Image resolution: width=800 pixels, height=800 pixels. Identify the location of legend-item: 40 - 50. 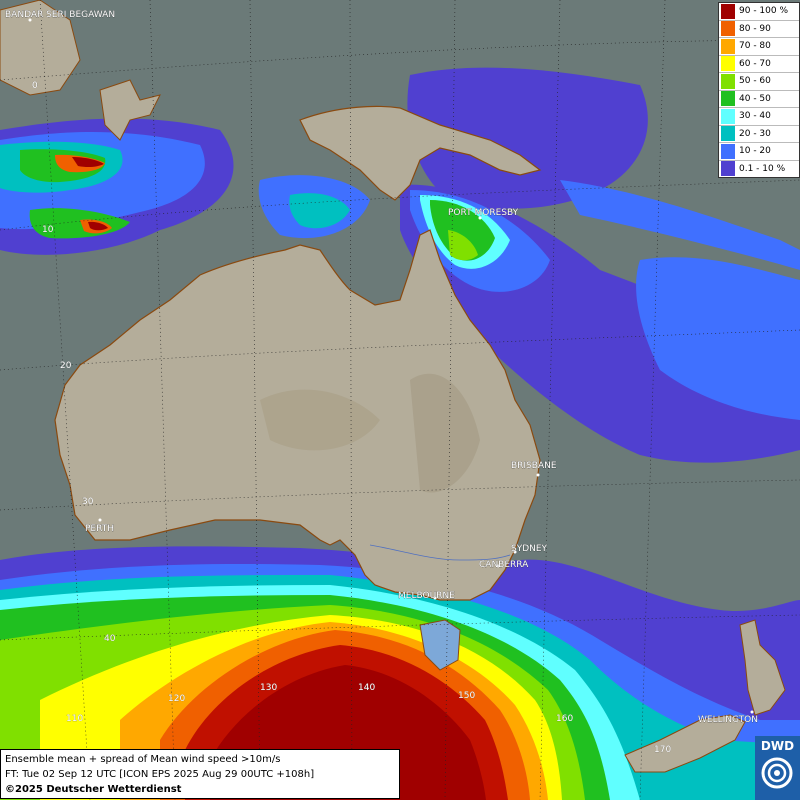
(759, 98).